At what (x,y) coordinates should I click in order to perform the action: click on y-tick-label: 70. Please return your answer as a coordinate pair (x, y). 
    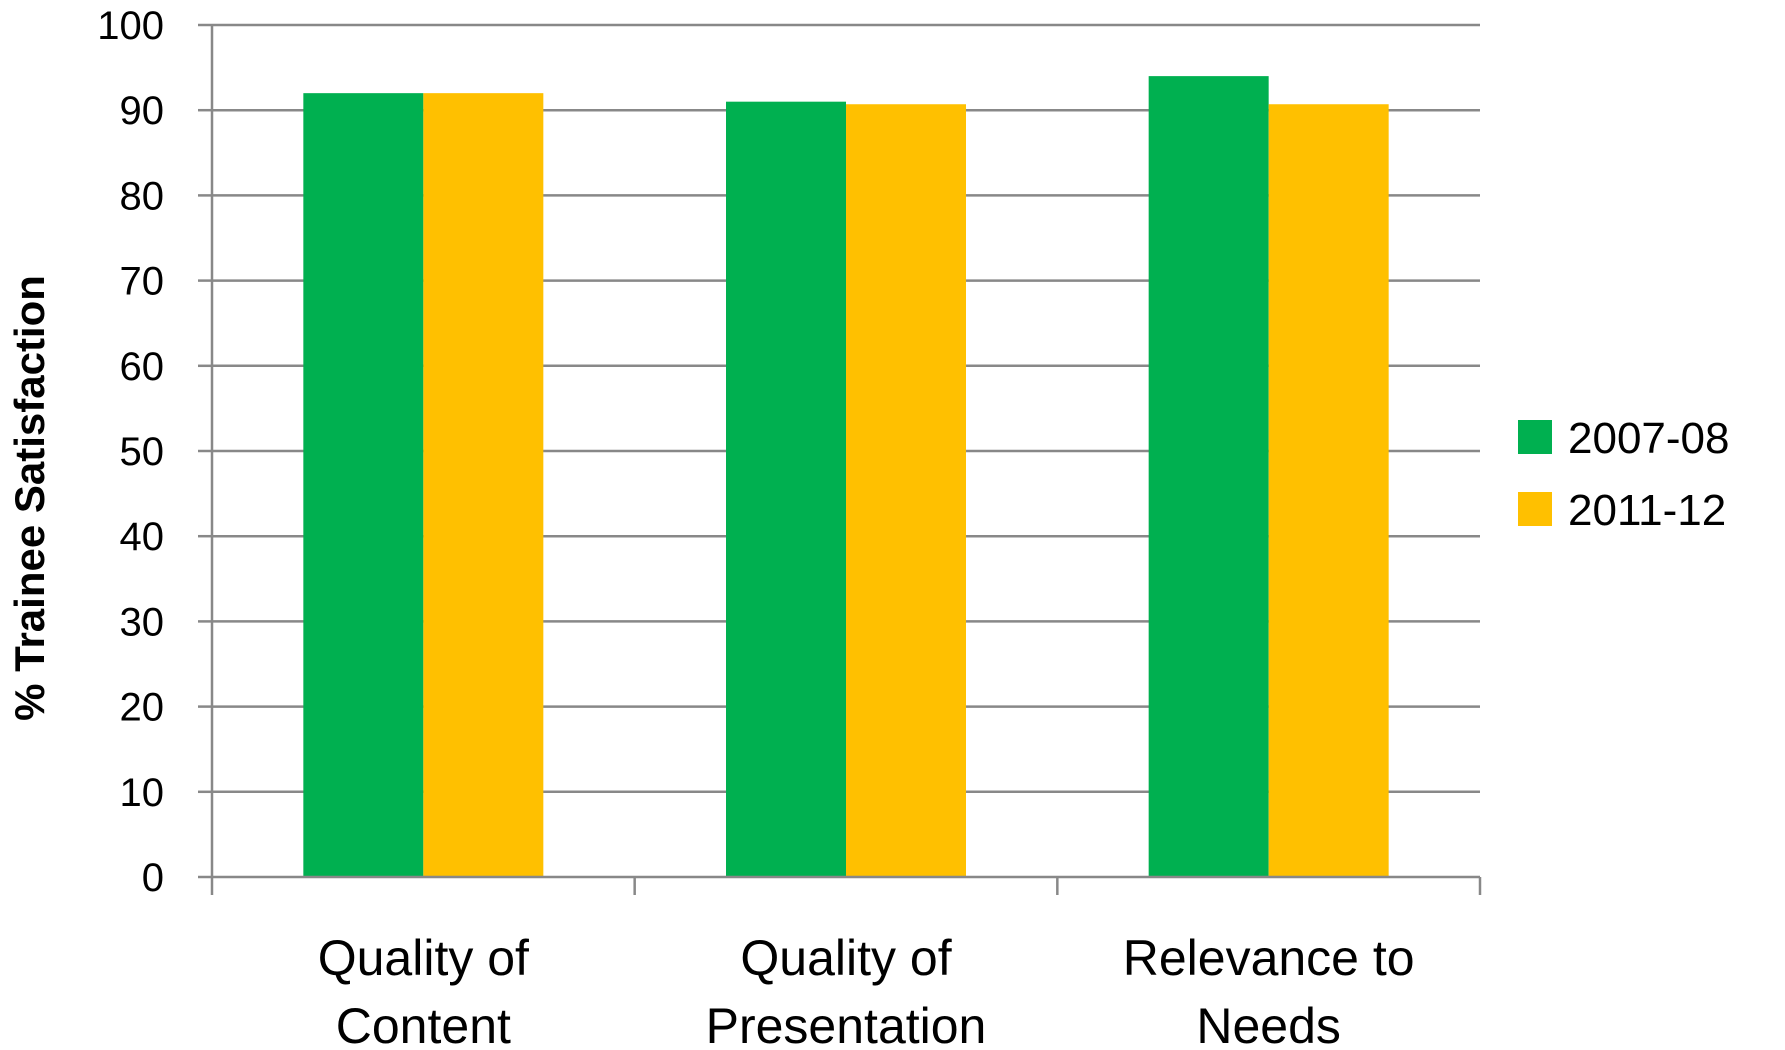
    Looking at the image, I should click on (142, 282).